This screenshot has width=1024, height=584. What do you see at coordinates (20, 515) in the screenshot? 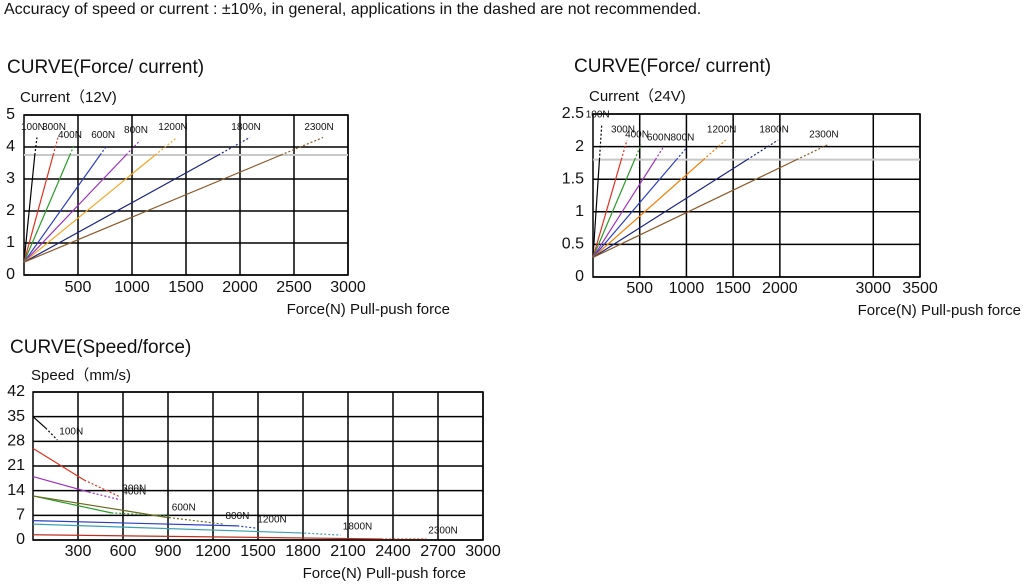
I see `y-tick-label: 7` at bounding box center [20, 515].